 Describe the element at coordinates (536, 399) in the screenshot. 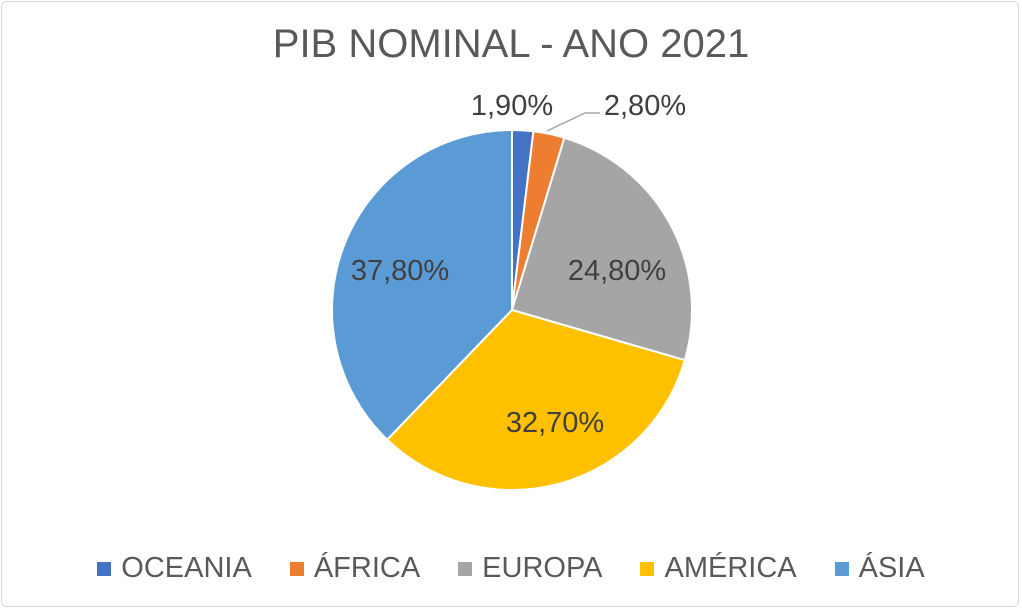

I see `pie-slice-américa` at that location.